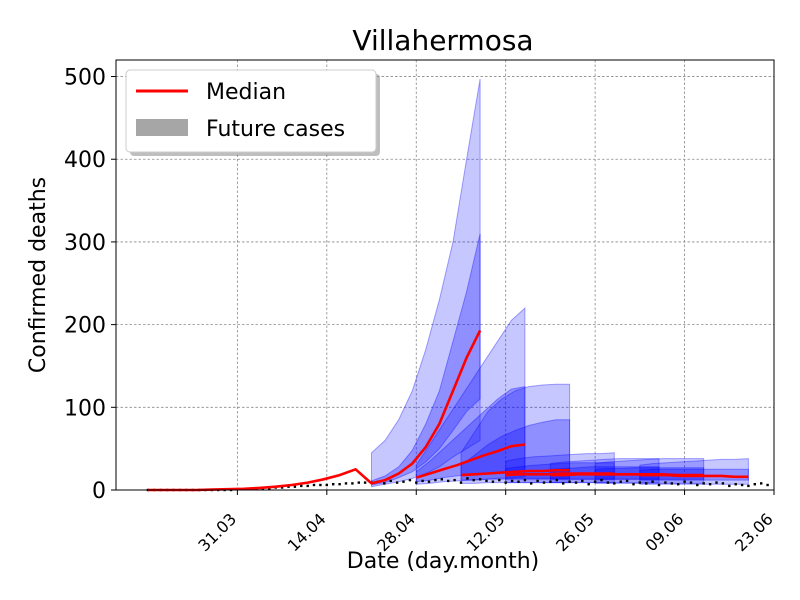 The width and height of the screenshot is (800, 600). What do you see at coordinates (85, 408) in the screenshot?
I see `y-tick-label: 100` at bounding box center [85, 408].